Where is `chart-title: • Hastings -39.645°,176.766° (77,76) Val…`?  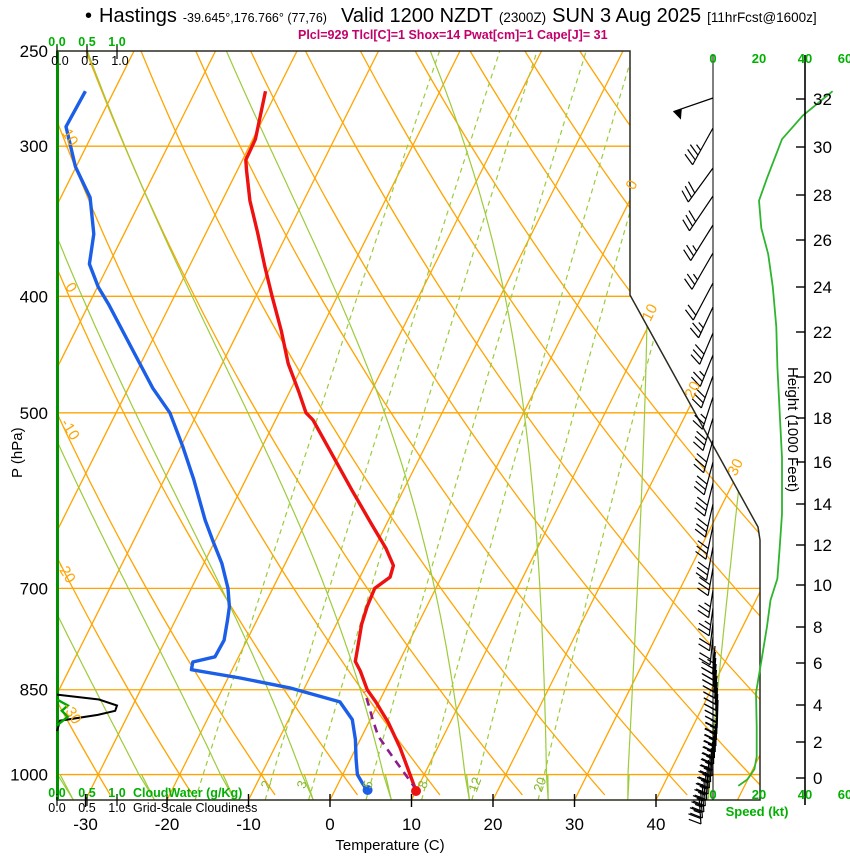 chart-title: • Hastings -39.645°,176.766° (77,76) Val… is located at coordinates (467, 16).